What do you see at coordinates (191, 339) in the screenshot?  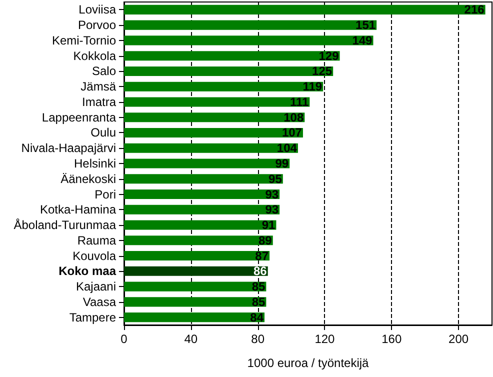 I see `x-tick-label: 40` at bounding box center [191, 339].